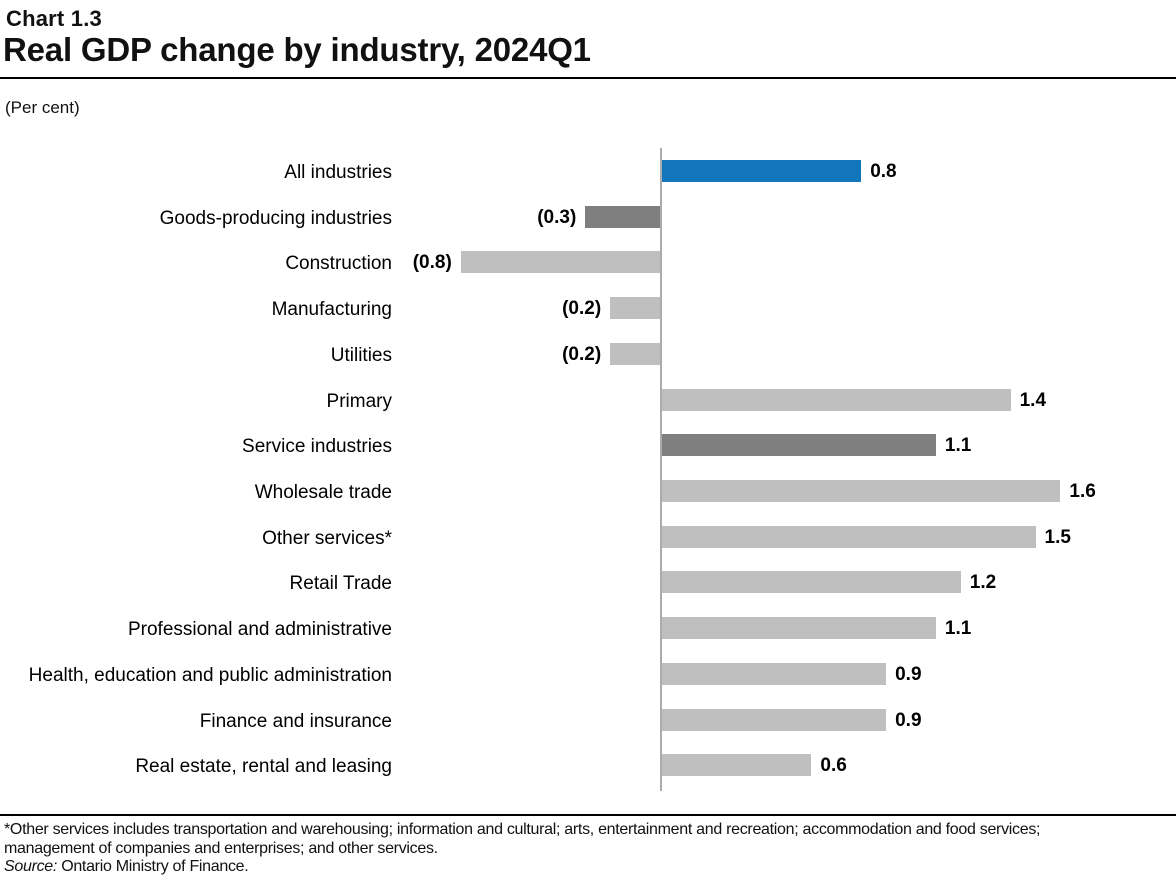 This screenshot has height=888, width=1176. I want to click on chart-row: All industries 0.8, so click(588, 173).